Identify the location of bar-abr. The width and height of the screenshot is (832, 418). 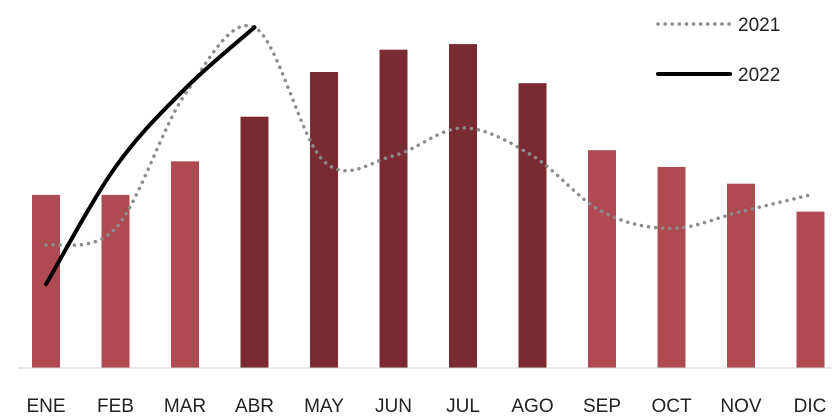
(254, 242).